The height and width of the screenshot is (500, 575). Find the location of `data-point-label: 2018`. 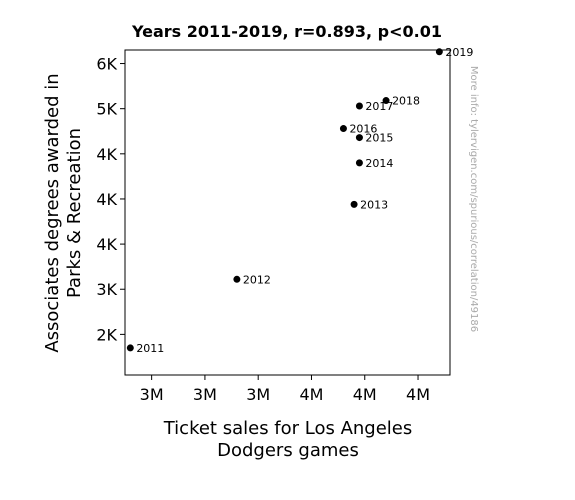

data-point-label: 2018 is located at coordinates (406, 101).